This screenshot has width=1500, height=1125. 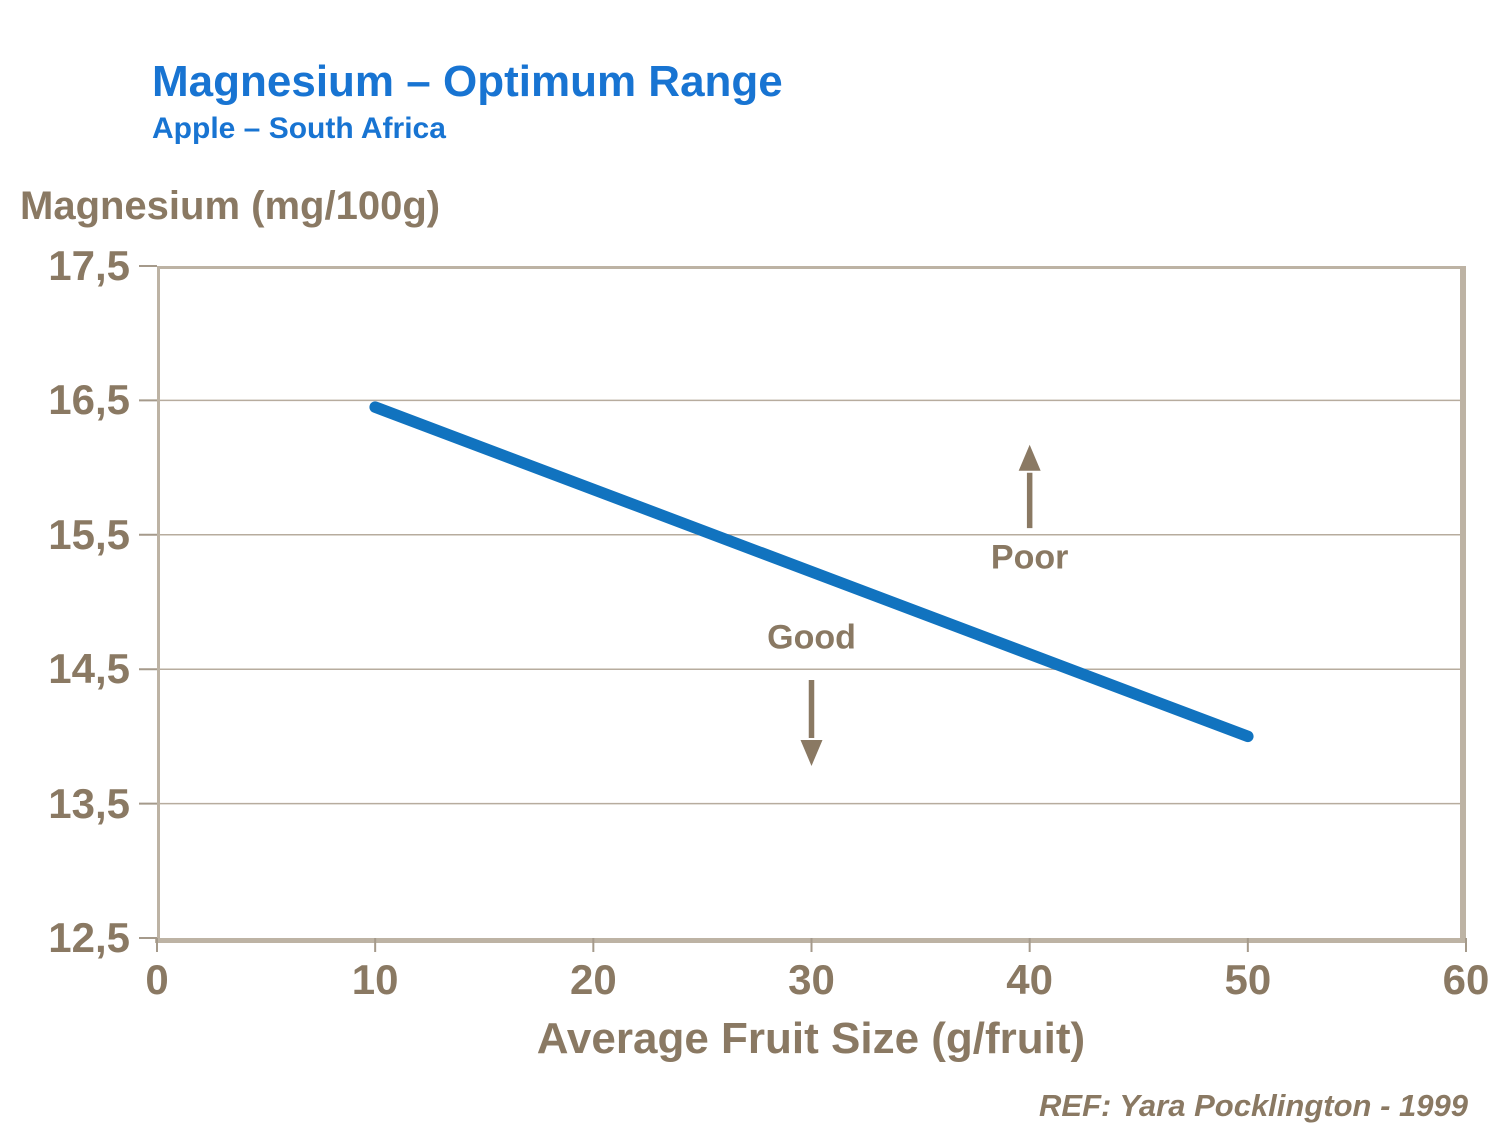 I want to click on x-tick-label: 50, so click(x=1248, y=979).